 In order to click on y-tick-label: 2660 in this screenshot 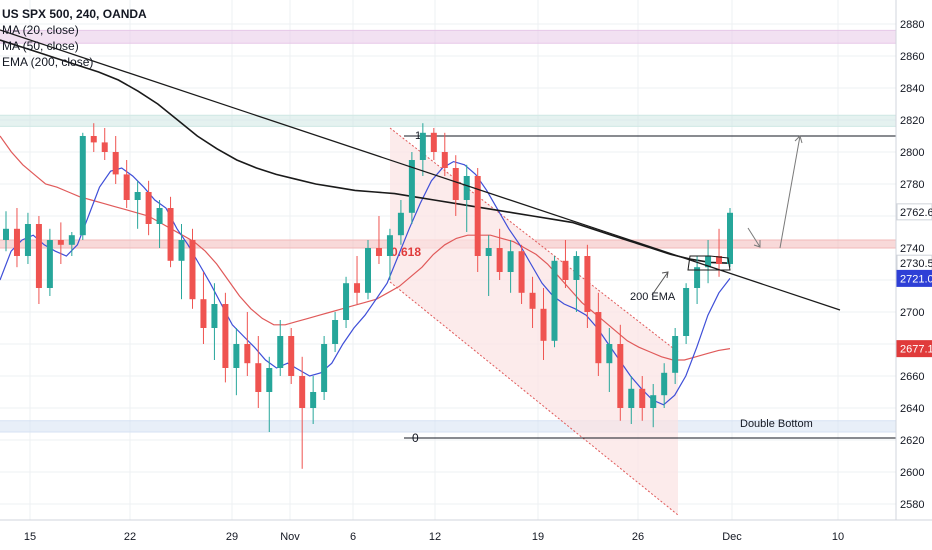, I will do `click(912, 377)`.